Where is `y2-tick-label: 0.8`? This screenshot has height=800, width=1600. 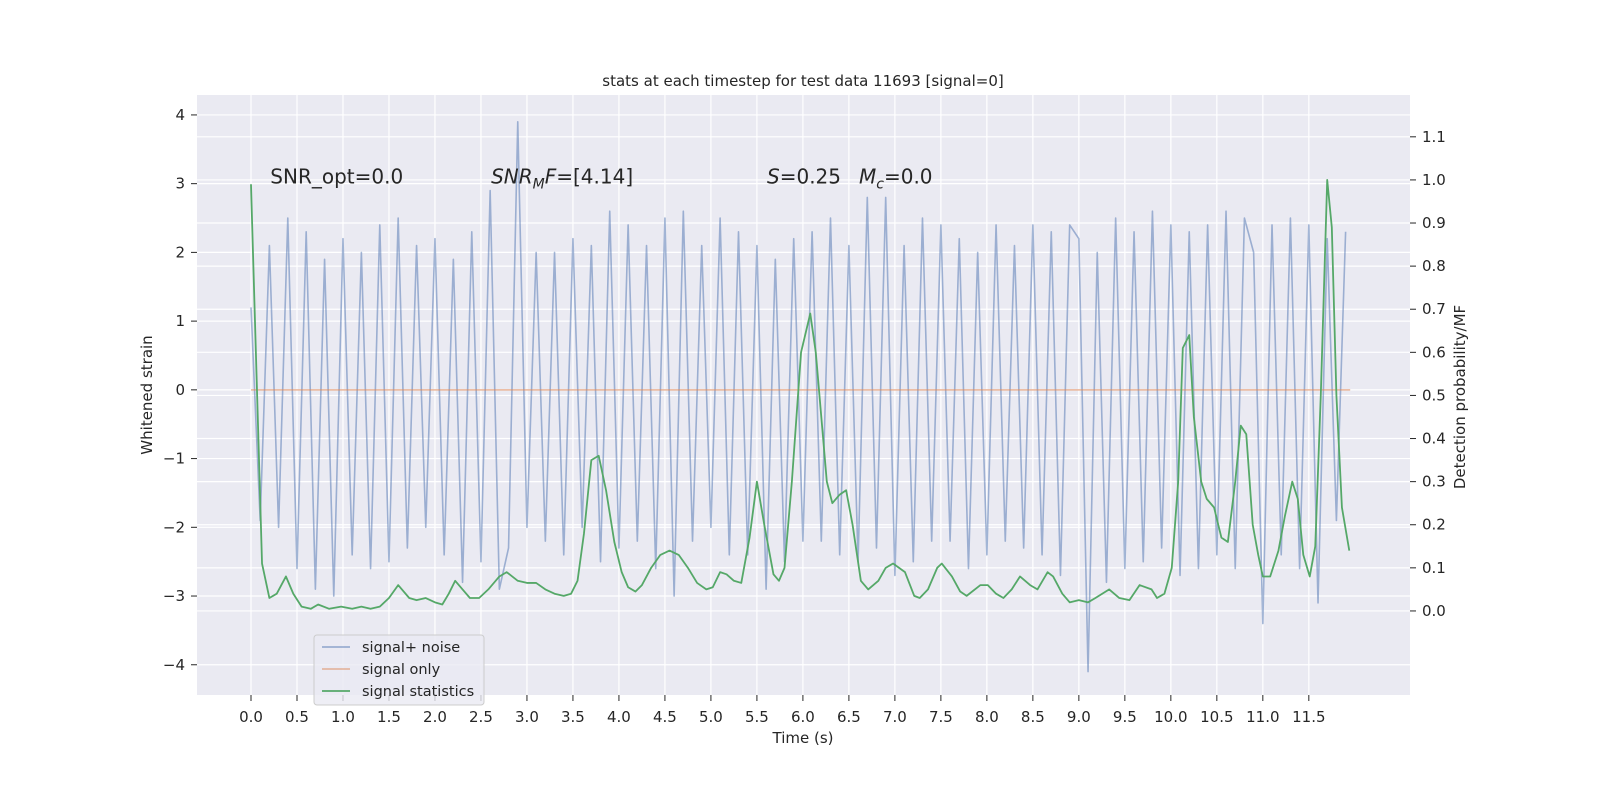 y2-tick-label: 0.8 is located at coordinates (1434, 266).